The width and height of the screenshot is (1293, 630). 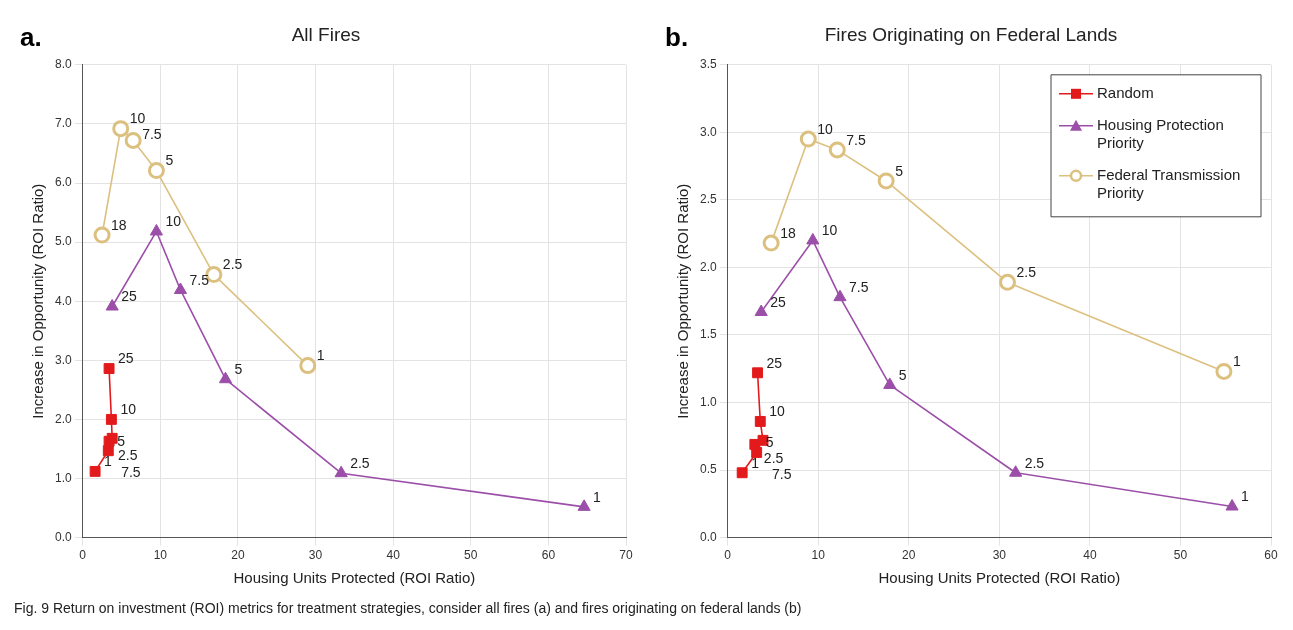 I want to click on chart-title: All Fires, so click(x=326, y=34).